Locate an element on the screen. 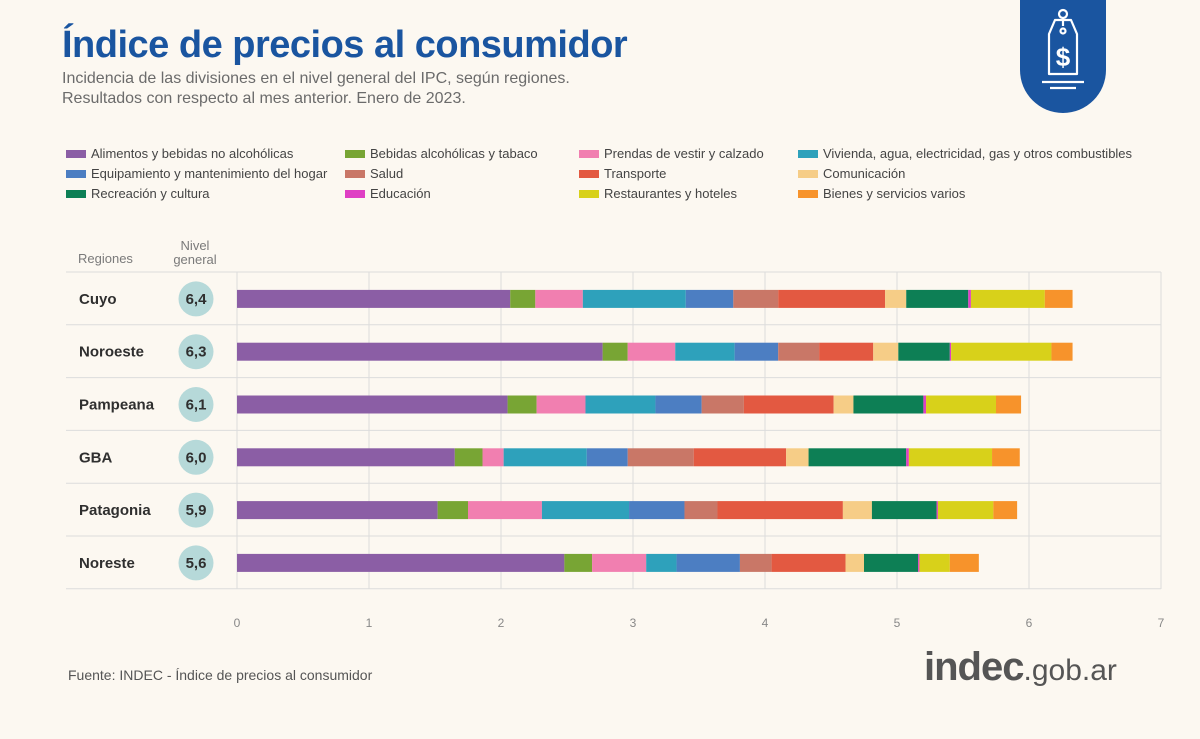 The width and height of the screenshot is (1200, 739). page-title: Índice de precios al consumidor is located at coordinates (345, 45).